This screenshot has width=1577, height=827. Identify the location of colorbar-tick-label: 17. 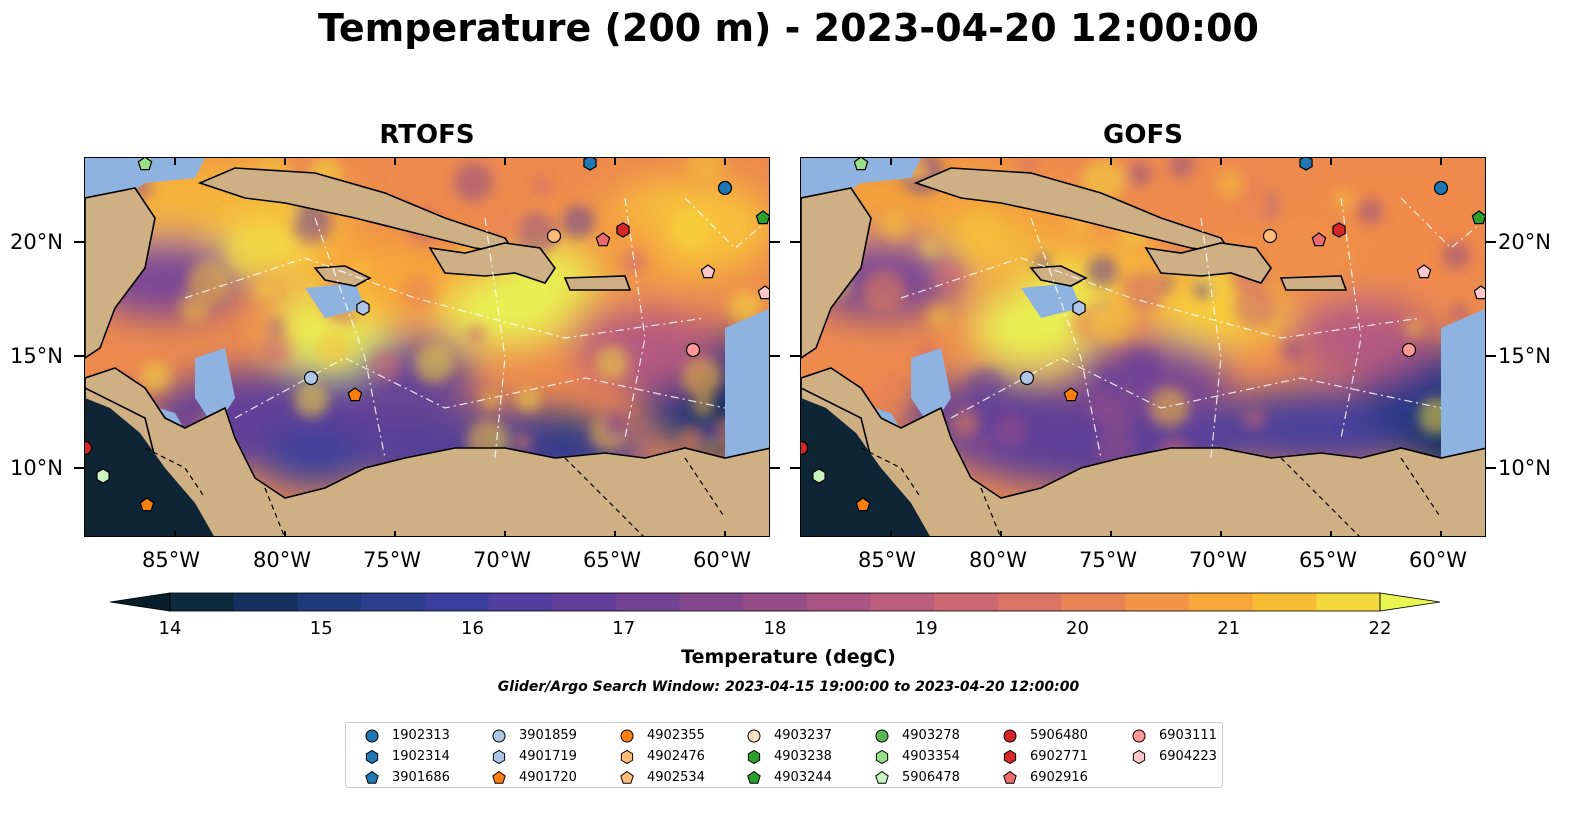
(624, 628).